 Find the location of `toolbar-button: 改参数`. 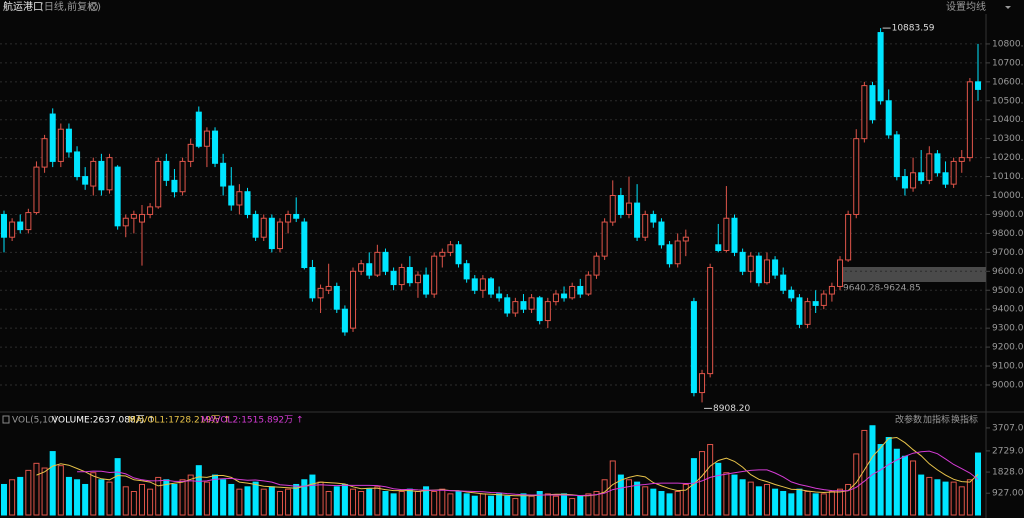

toolbar-button: 改参数 is located at coordinates (908, 420).